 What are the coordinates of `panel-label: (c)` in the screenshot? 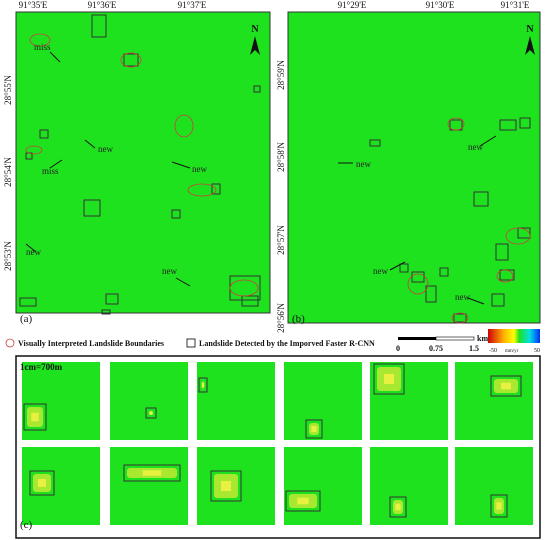 It's located at (26, 525).